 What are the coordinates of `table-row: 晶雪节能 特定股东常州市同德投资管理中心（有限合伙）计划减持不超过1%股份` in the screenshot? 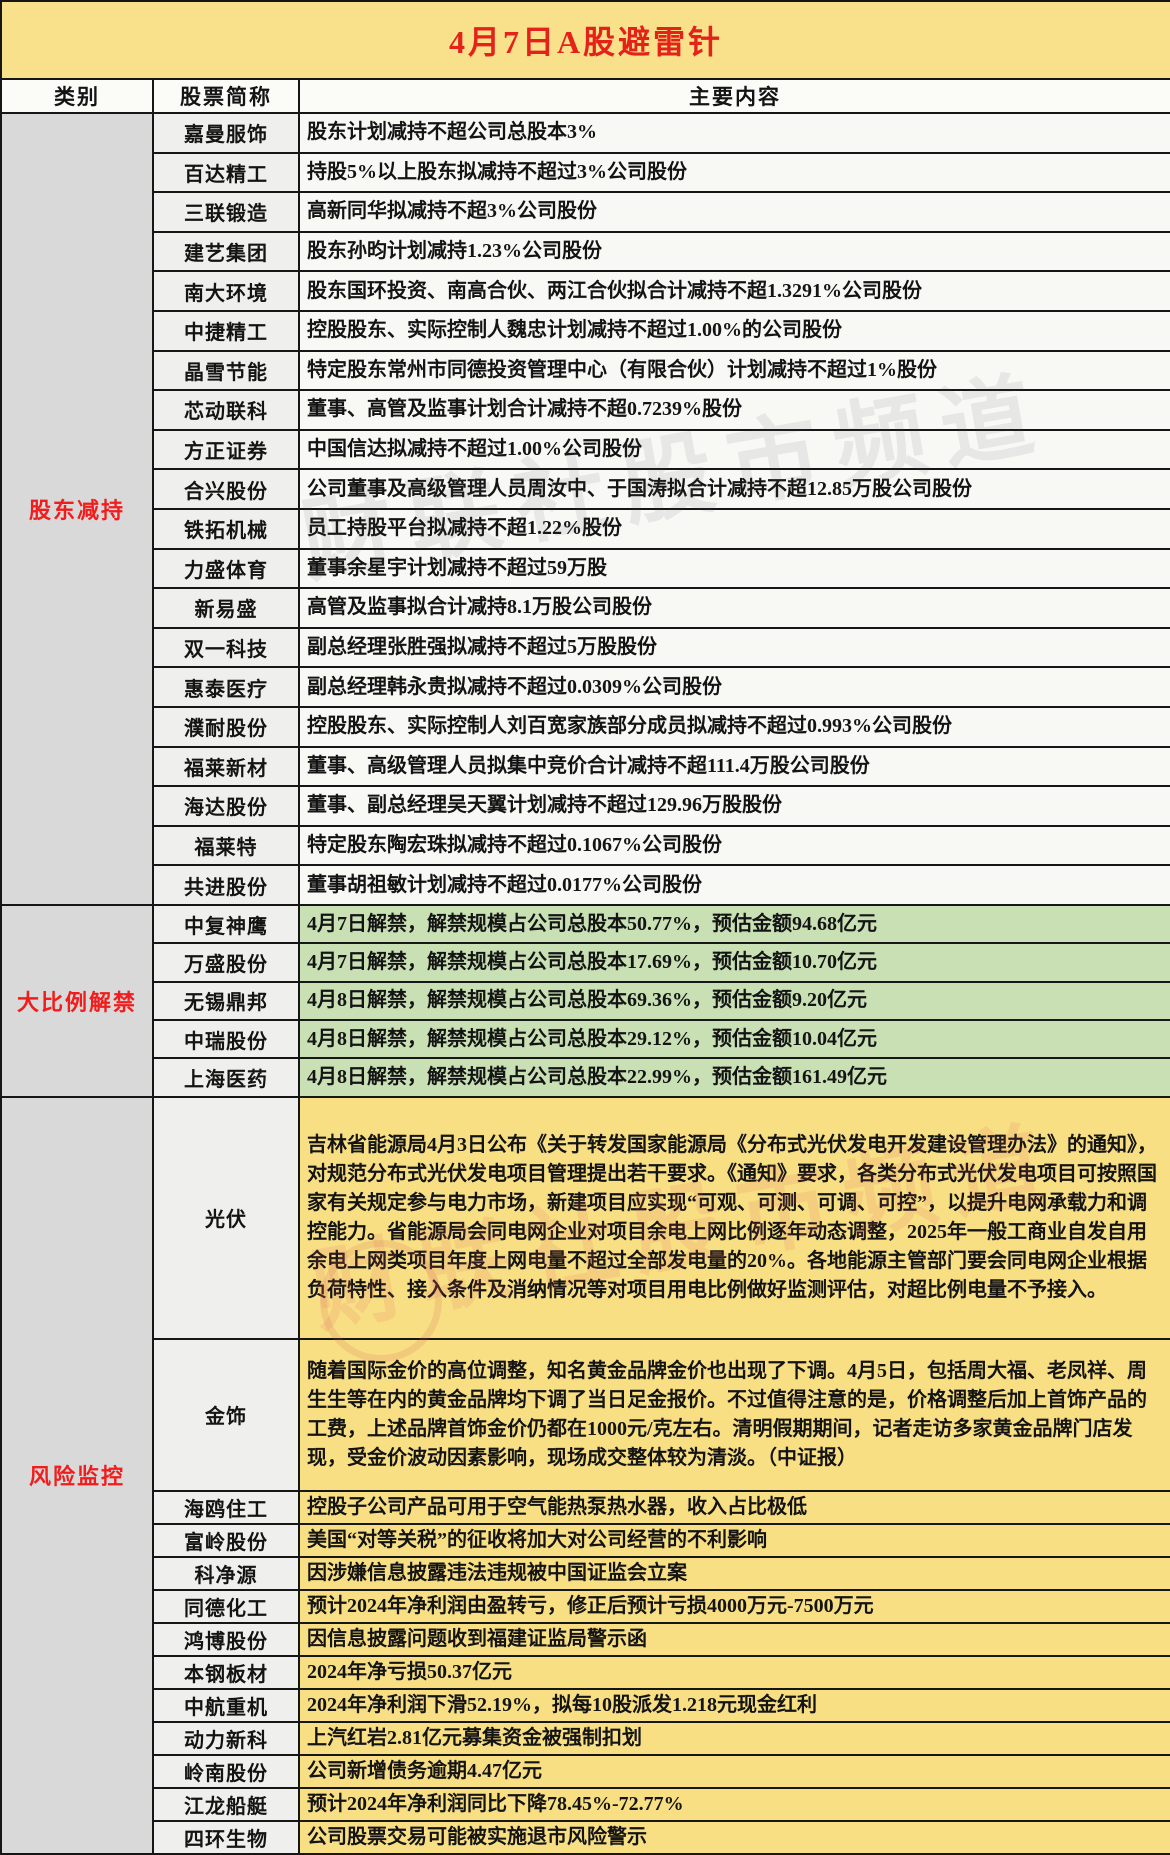 It's located at (585, 370).